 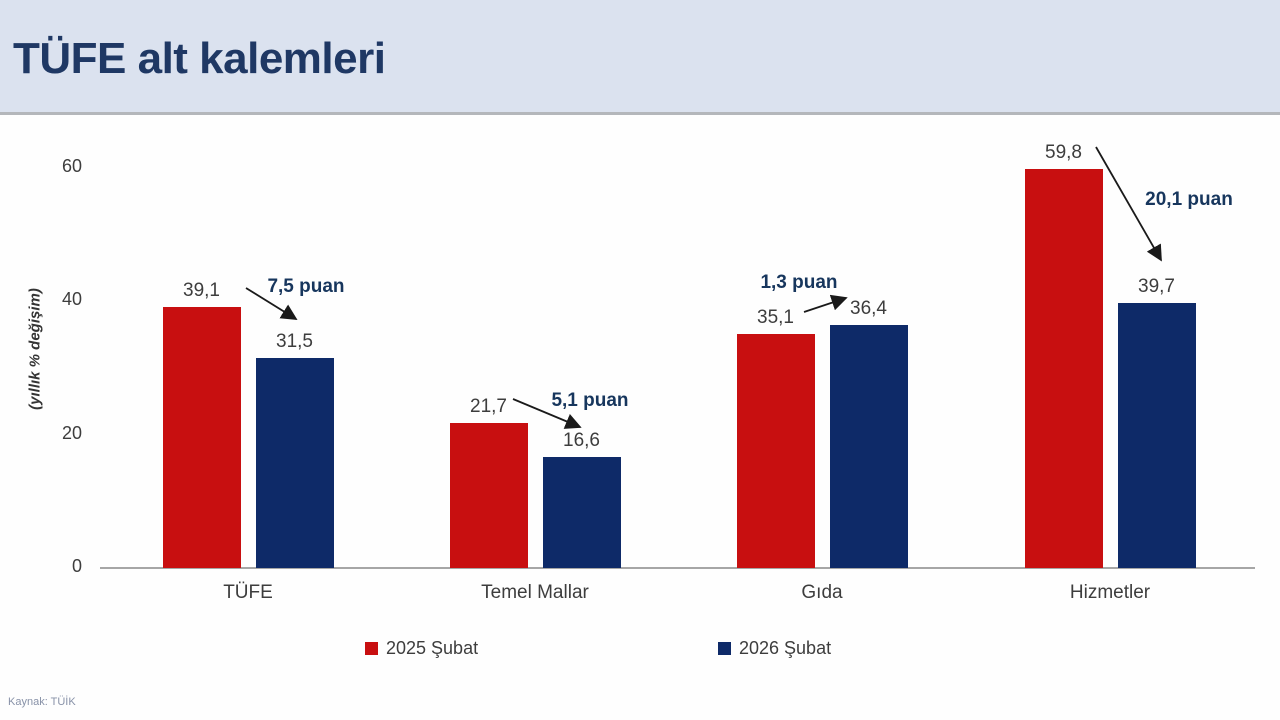 What do you see at coordinates (822, 592) in the screenshot?
I see `x-axis-category-label: Gıda` at bounding box center [822, 592].